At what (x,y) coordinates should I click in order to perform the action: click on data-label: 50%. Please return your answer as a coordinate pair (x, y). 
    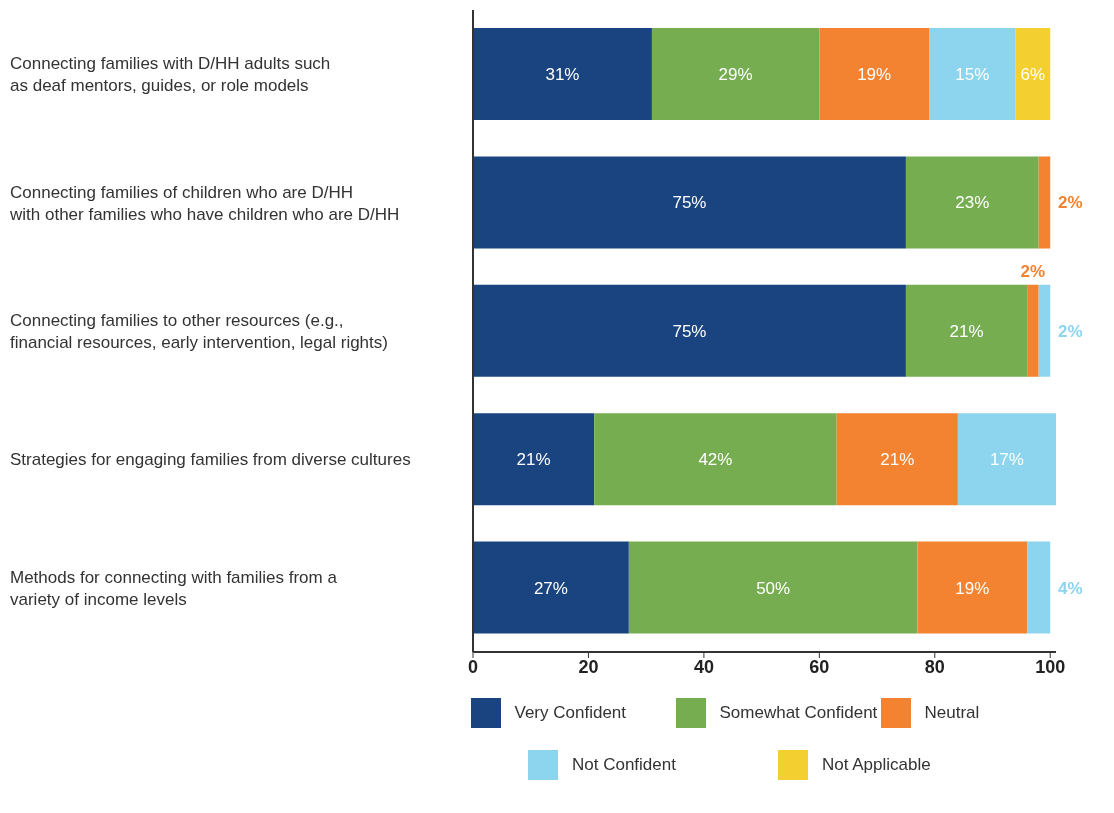
    Looking at the image, I should click on (773, 588).